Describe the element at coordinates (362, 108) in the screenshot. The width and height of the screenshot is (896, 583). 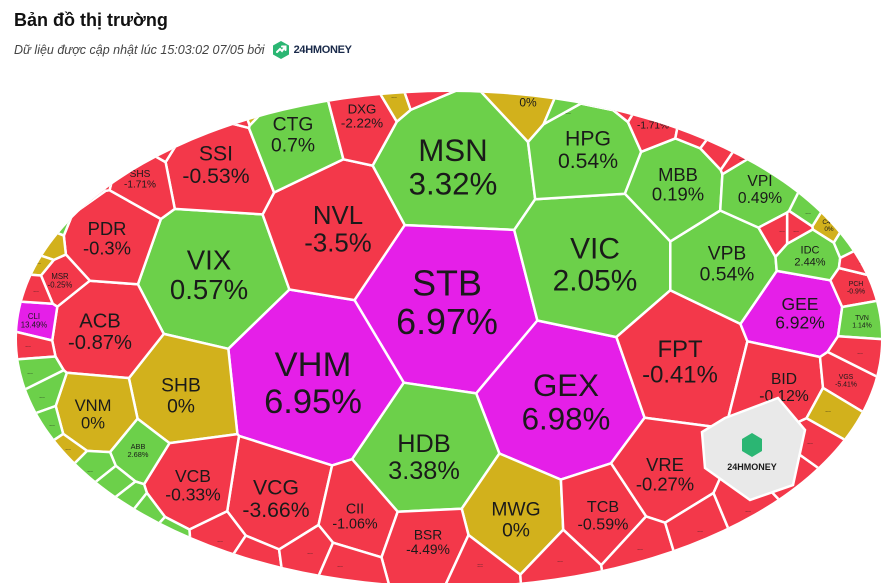
I see `tile-ticker: DXG` at that location.